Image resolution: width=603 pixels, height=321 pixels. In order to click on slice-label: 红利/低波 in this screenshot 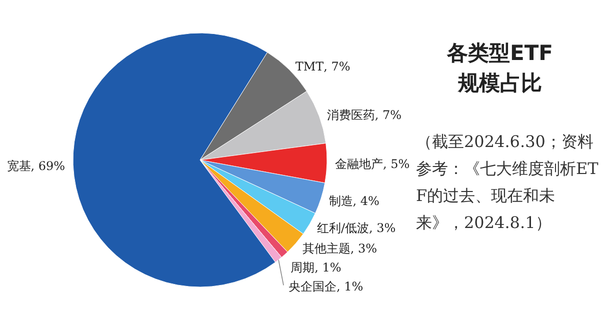, I will do `click(342, 227)`.